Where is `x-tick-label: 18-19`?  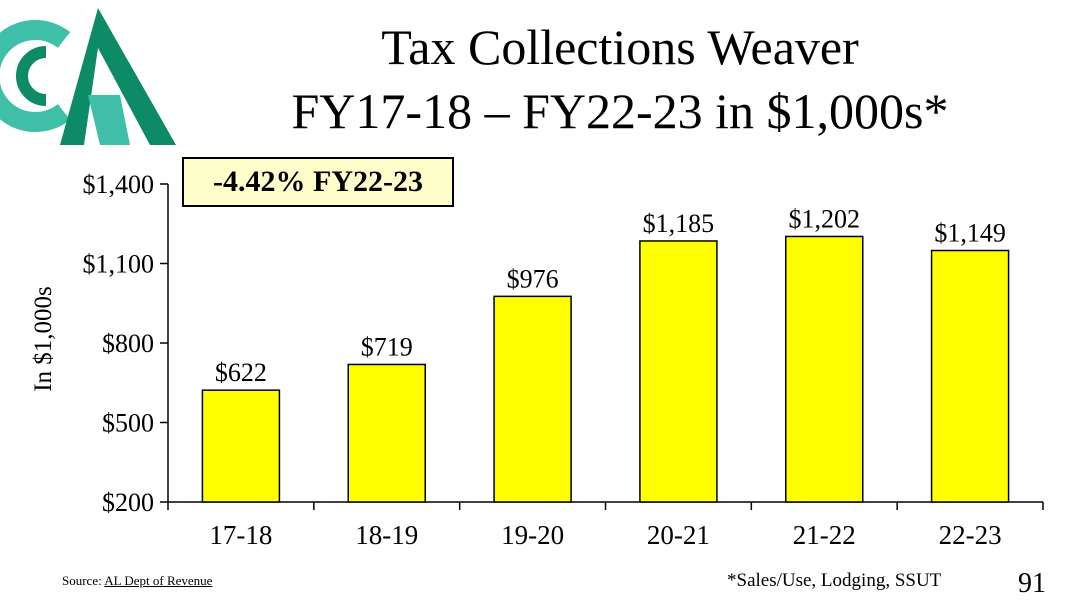
x-tick-label: 18-19 is located at coordinates (386, 535).